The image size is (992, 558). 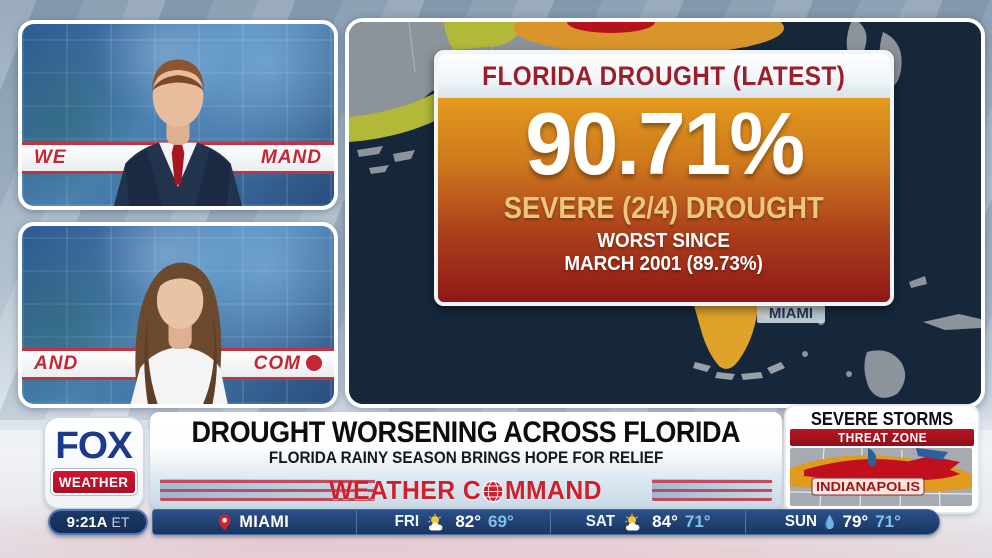 I want to click on banner-fragment-left: AND, so click(x=56, y=363).